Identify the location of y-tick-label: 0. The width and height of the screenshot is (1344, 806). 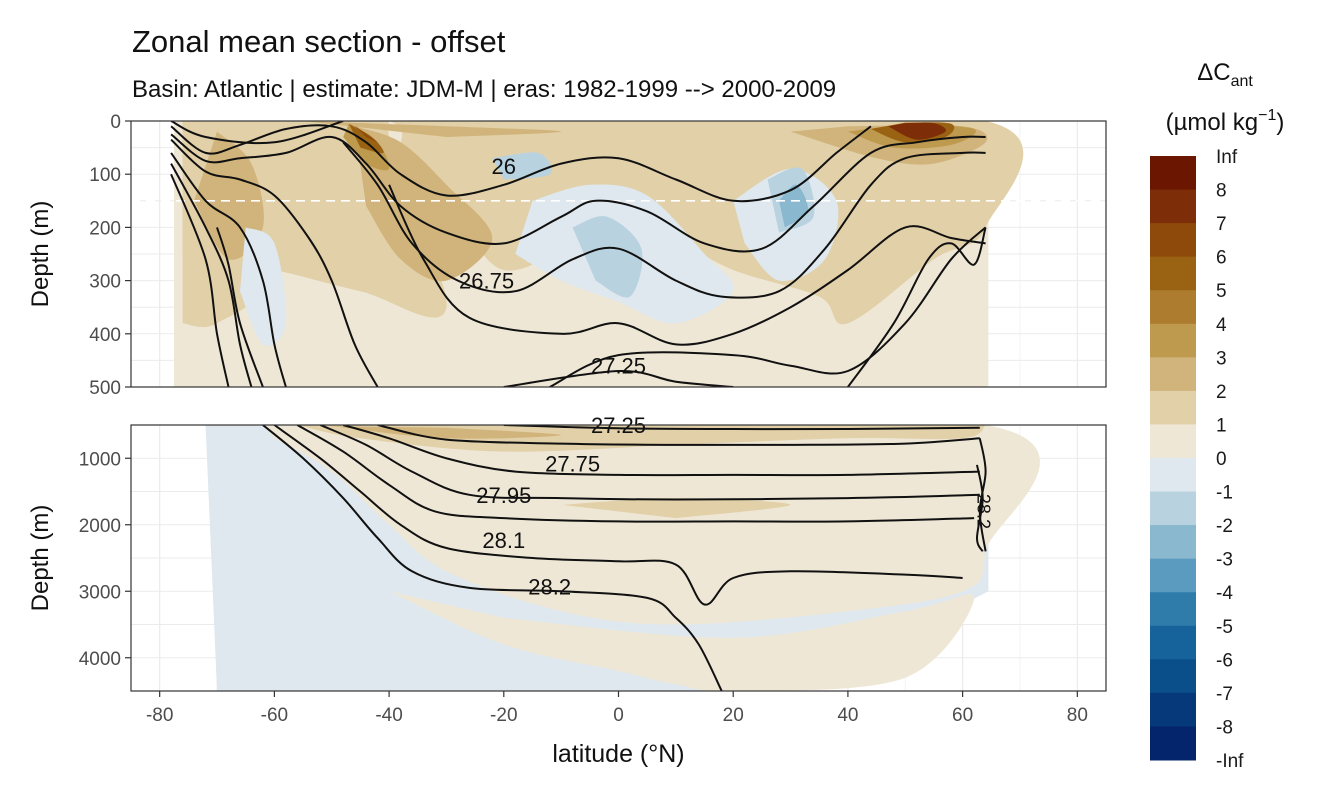
(115, 122).